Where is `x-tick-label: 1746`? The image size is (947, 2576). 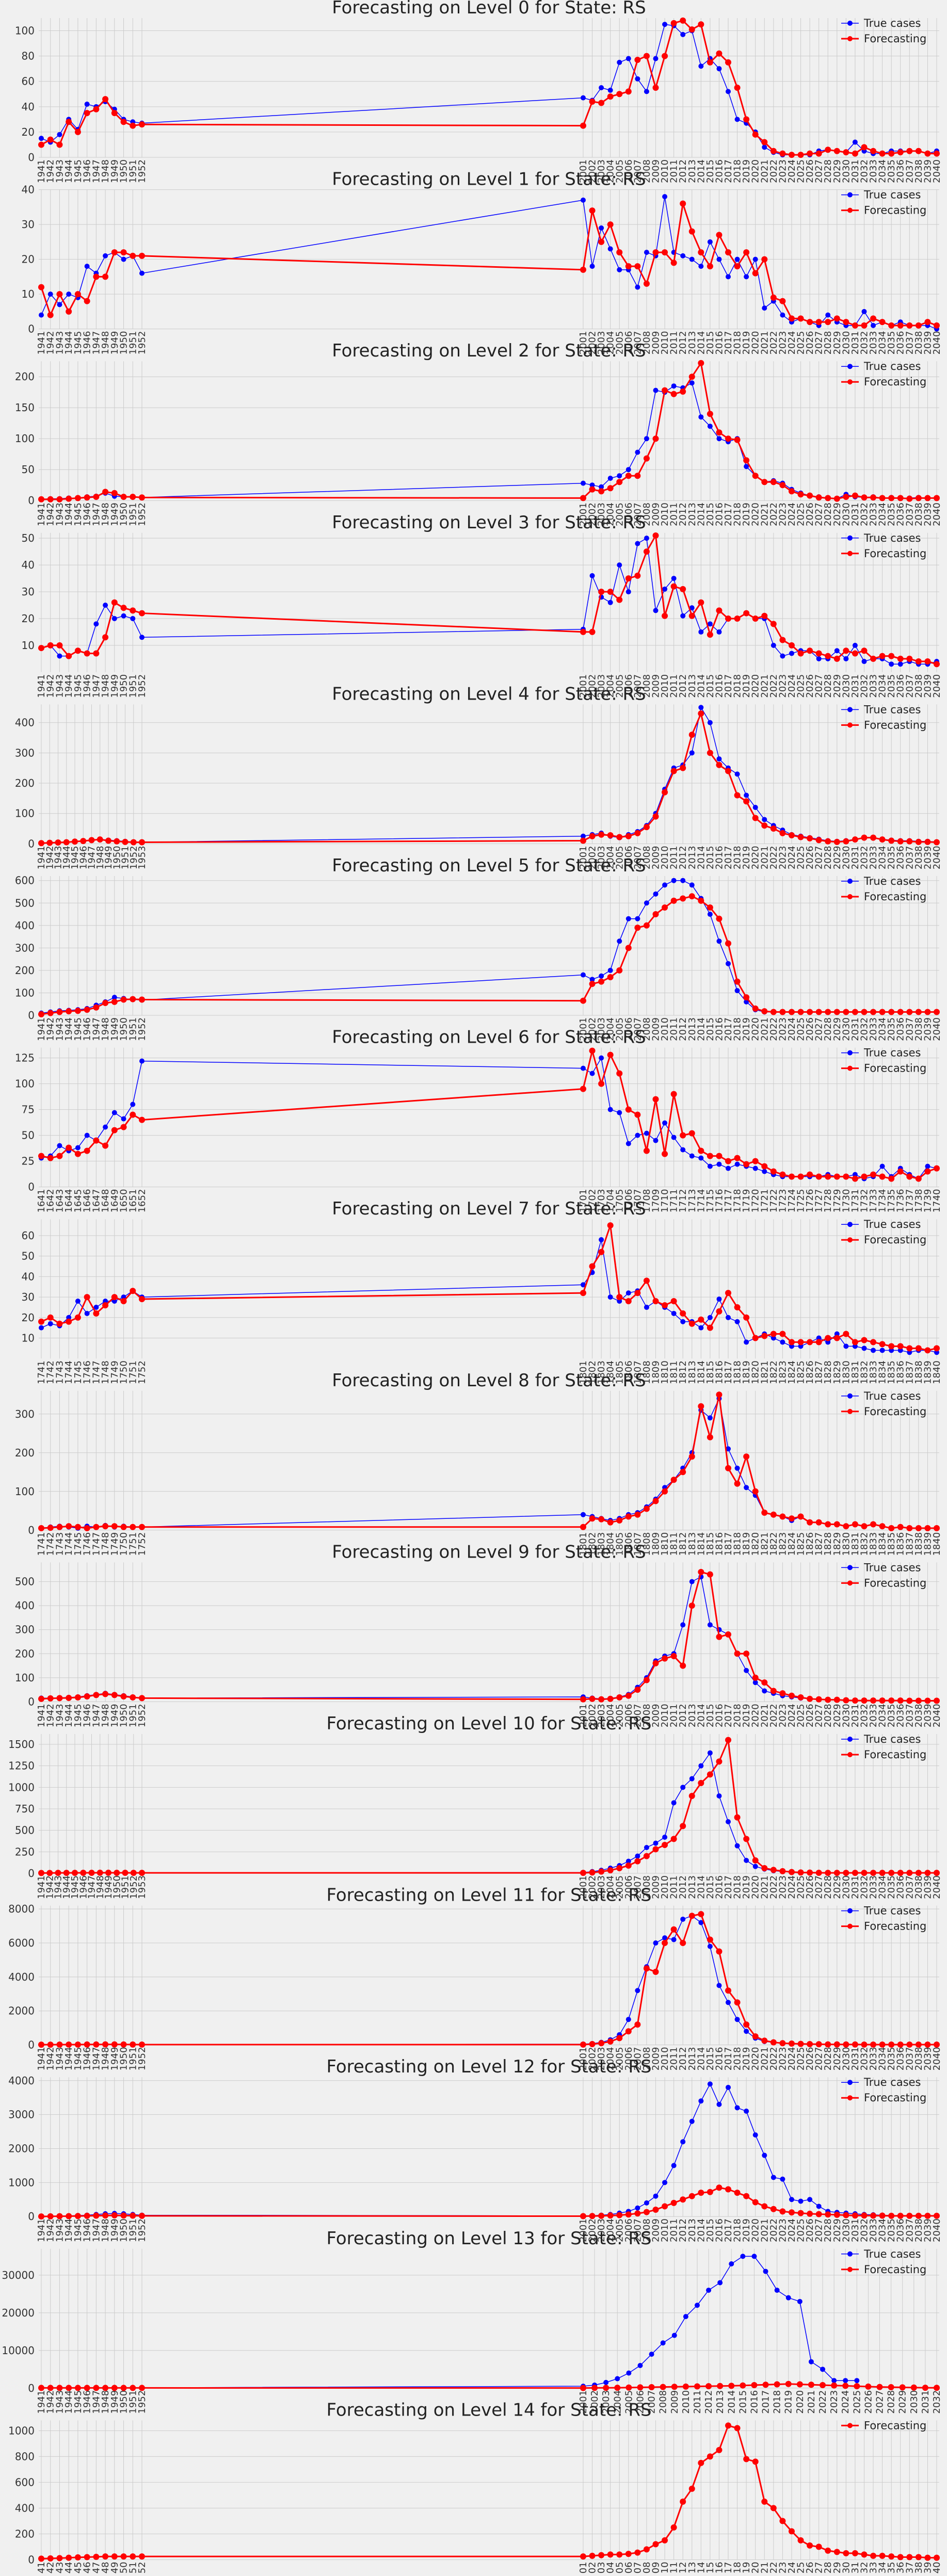
x-tick-label: 1746 is located at coordinates (87, 1544).